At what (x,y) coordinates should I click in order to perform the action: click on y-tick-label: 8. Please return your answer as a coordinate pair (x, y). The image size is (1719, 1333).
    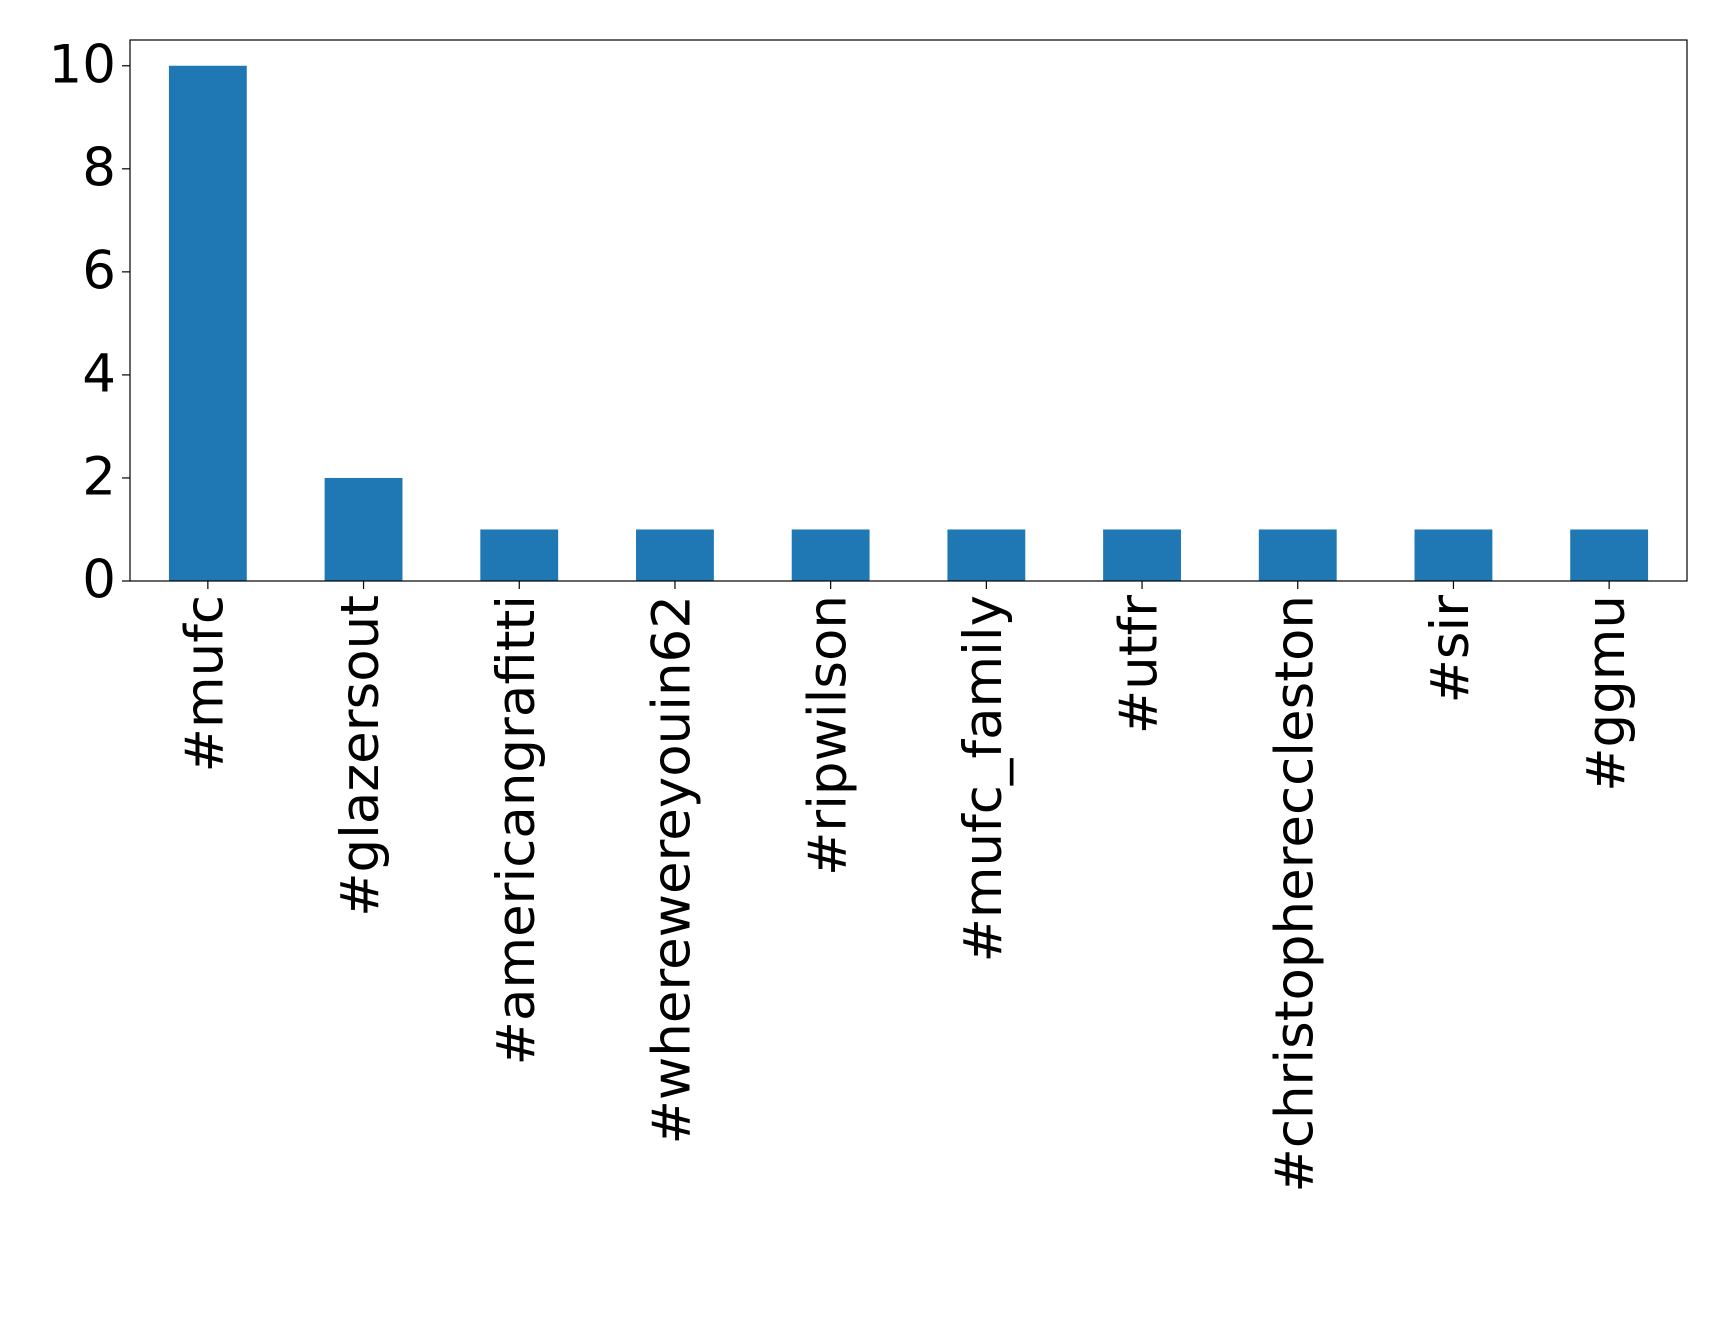
    Looking at the image, I should click on (99, 167).